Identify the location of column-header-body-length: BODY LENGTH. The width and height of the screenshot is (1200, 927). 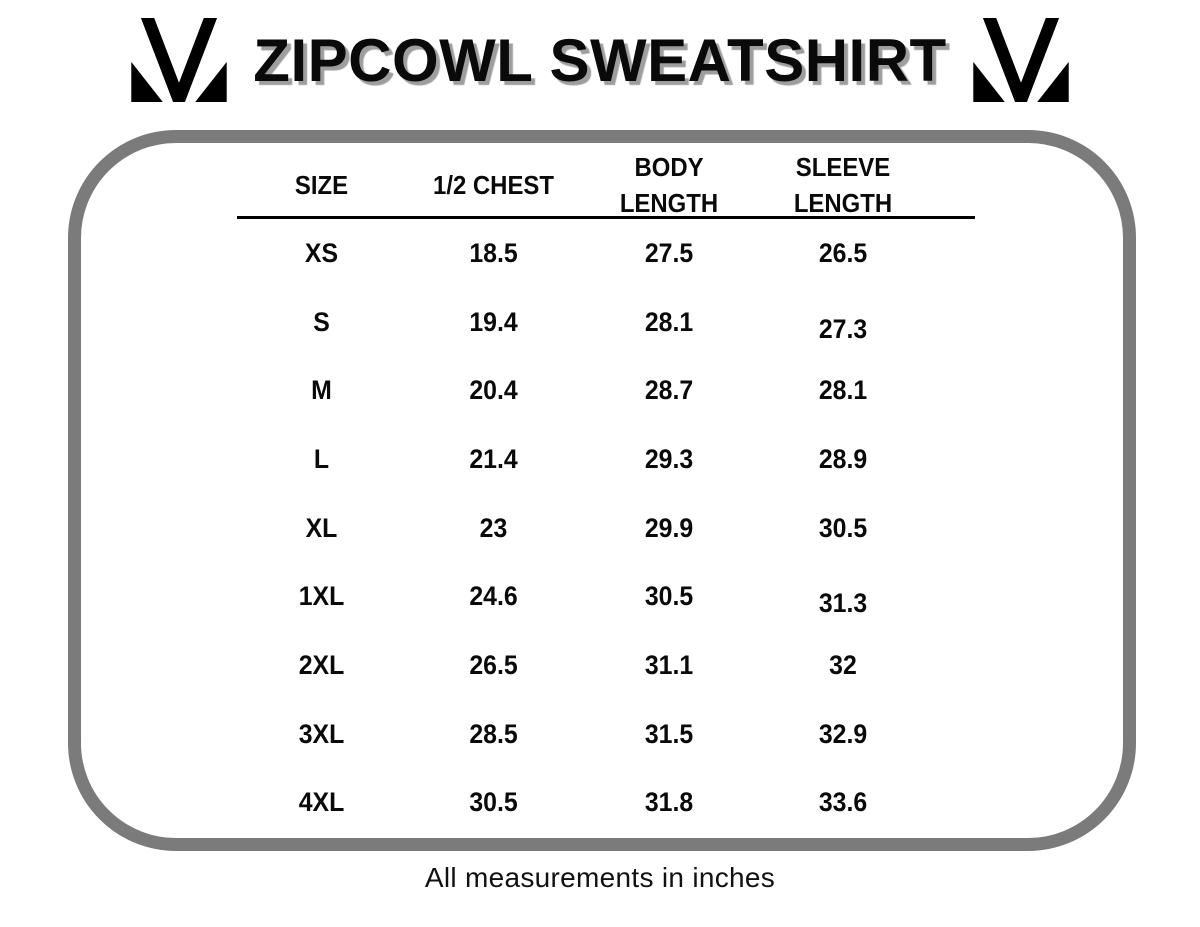
(669, 185).